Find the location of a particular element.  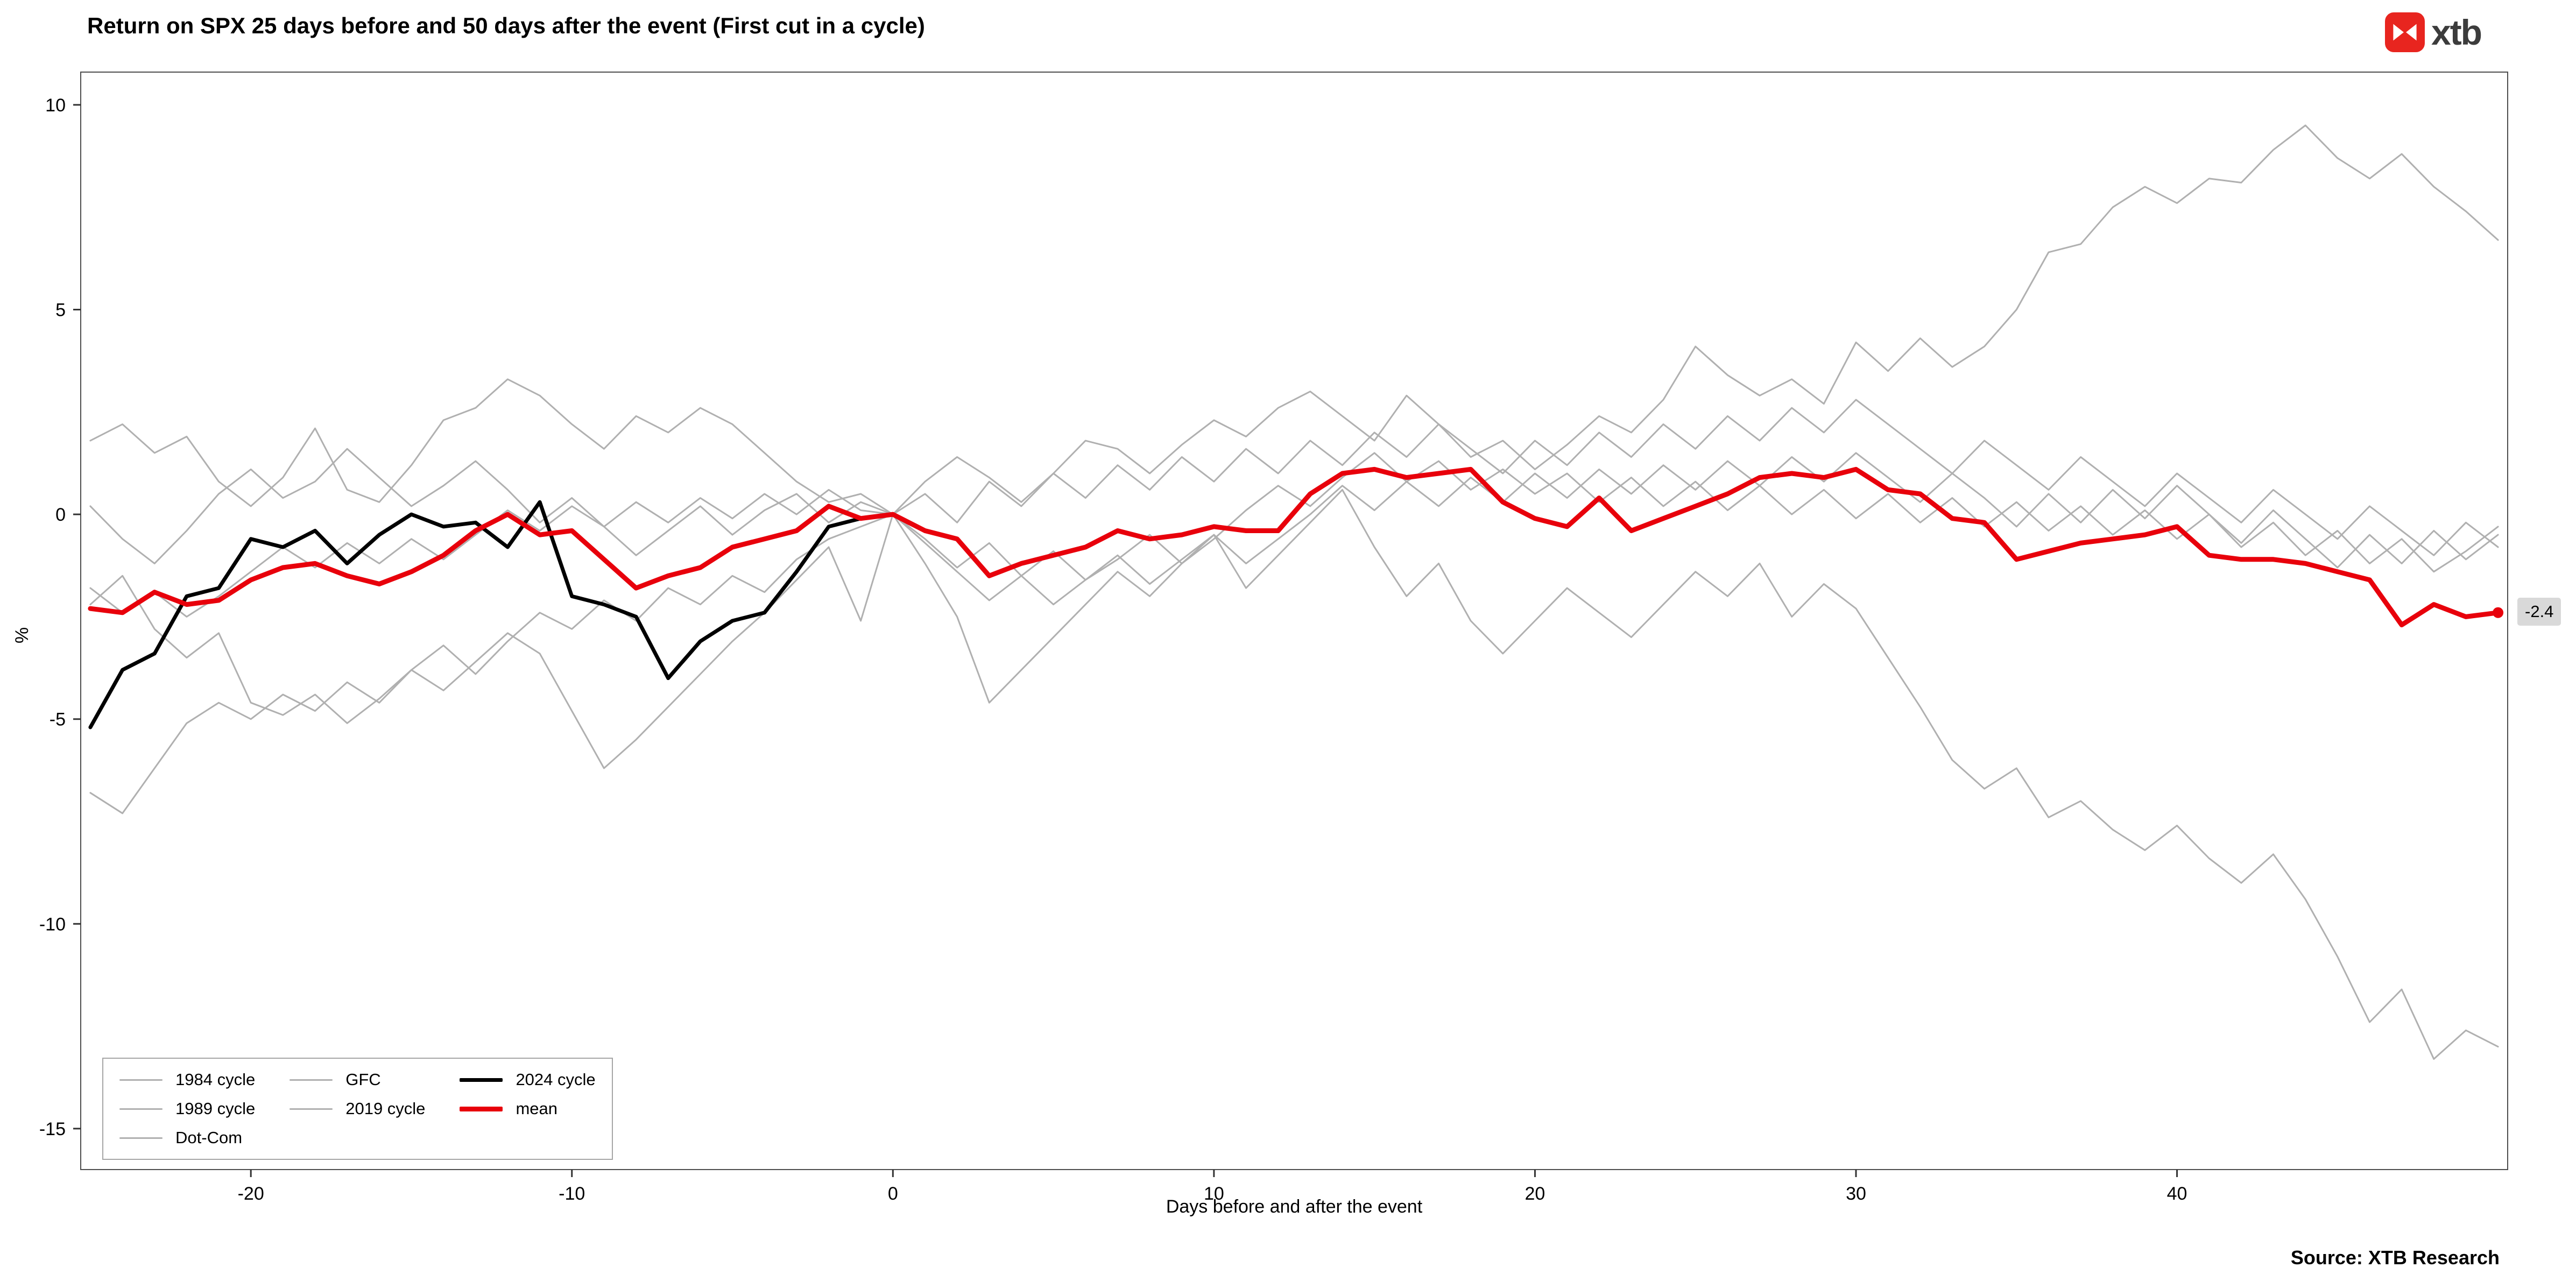

mean-end-value-label: -2.4 is located at coordinates (2539, 611).